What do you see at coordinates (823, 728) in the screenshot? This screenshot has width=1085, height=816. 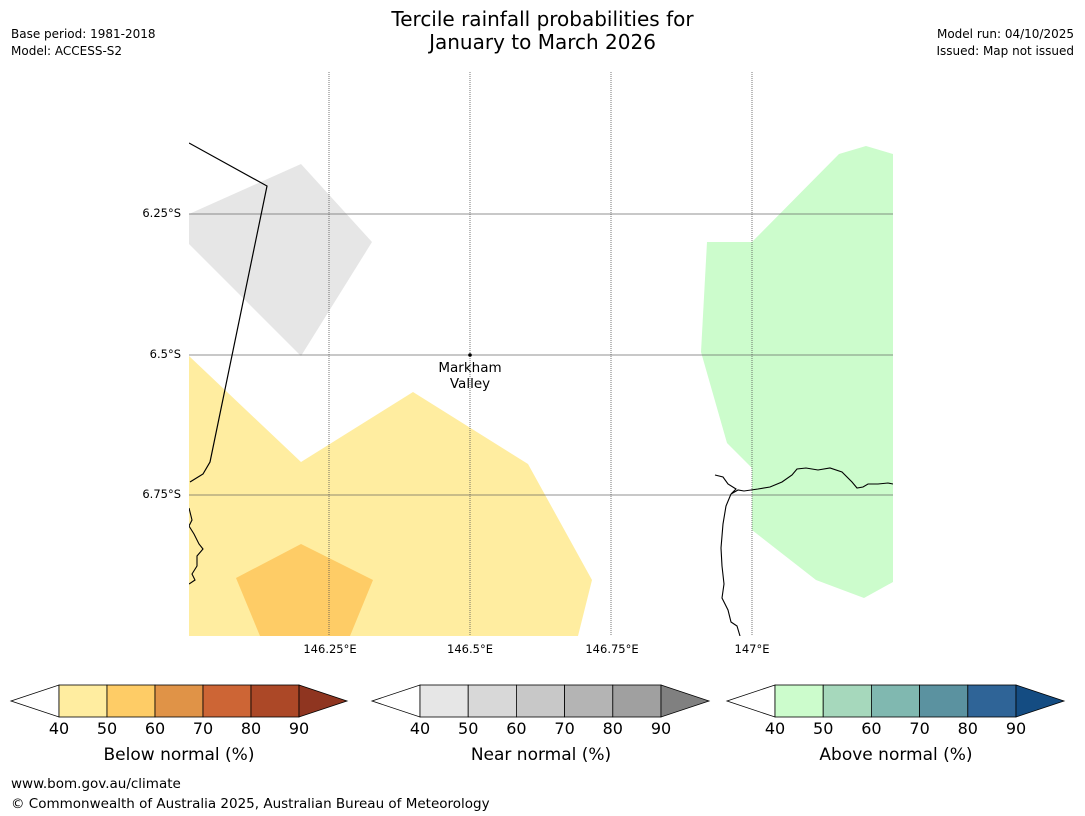 I see `legend-above-tick-50: 50` at bounding box center [823, 728].